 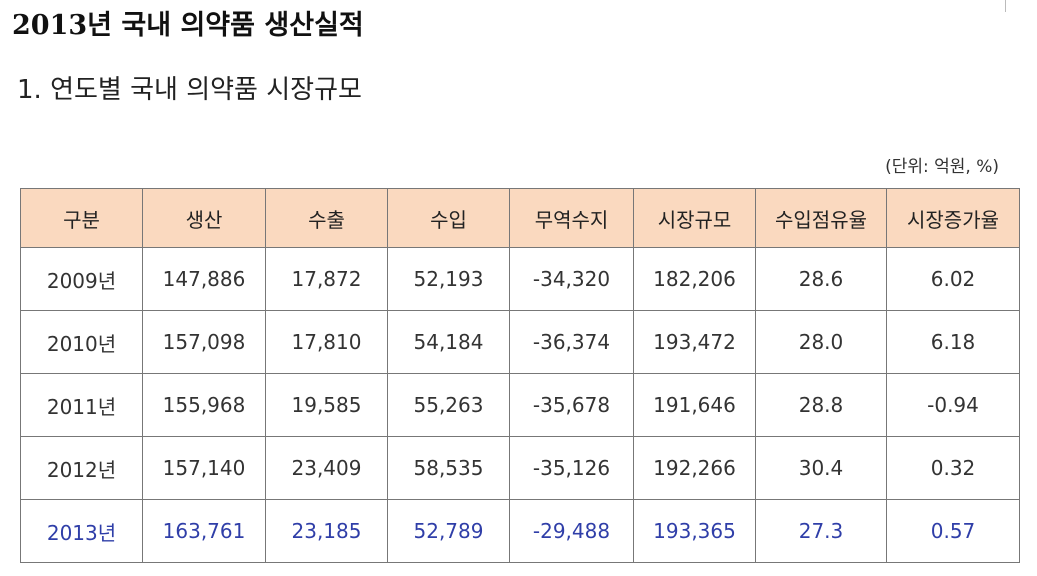 I want to click on cell-import: 52,789, so click(x=448, y=531).